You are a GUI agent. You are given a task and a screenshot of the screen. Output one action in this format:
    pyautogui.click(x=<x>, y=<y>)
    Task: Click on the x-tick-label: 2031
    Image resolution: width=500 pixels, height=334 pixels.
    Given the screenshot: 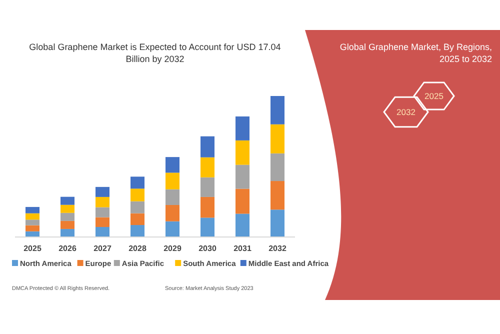 What is the action you would take?
    pyautogui.click(x=243, y=248)
    